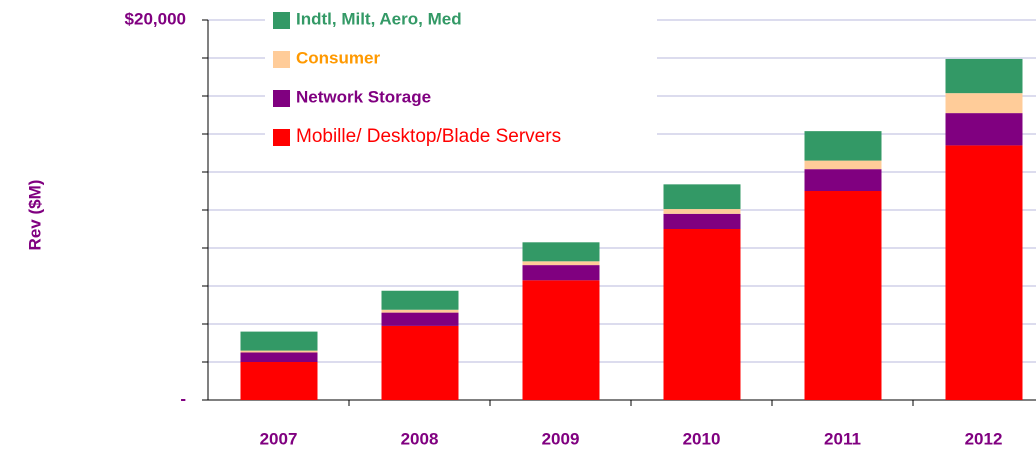 Image resolution: width=1036 pixels, height=451 pixels. I want to click on x-tick-label: 2007, so click(279, 438).